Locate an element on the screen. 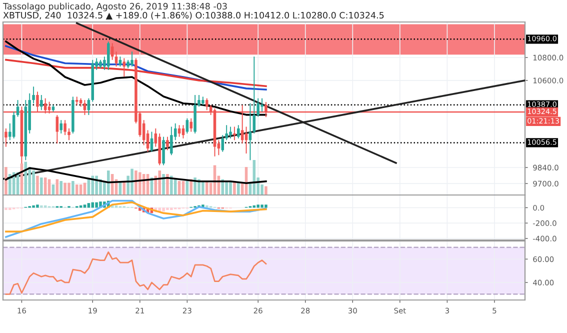  chart-subtitle: XBTUSD, 240 10324.5 ▲ +189.0 (+1.86%) O:10388.0 H:10412.0 L:10280.0 C:10324.5 is located at coordinates (193, 16).